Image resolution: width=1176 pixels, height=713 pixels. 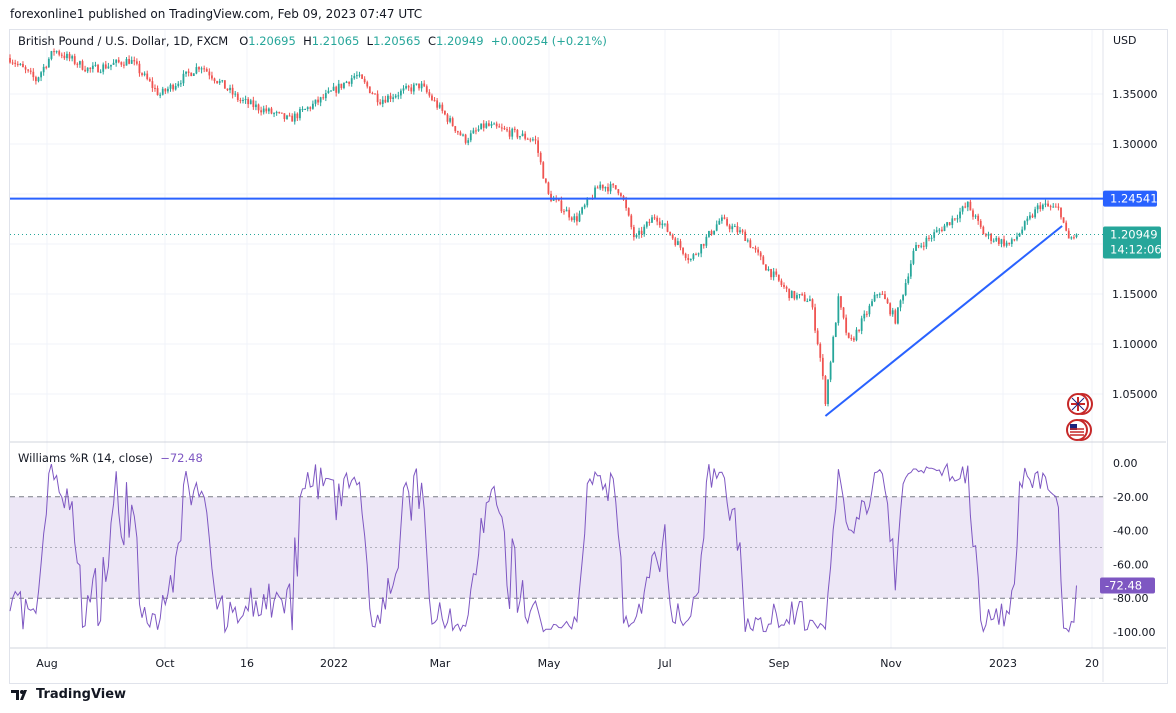 What do you see at coordinates (1130, 598) in the screenshot?
I see `williams-y-tick: -80.00` at bounding box center [1130, 598].